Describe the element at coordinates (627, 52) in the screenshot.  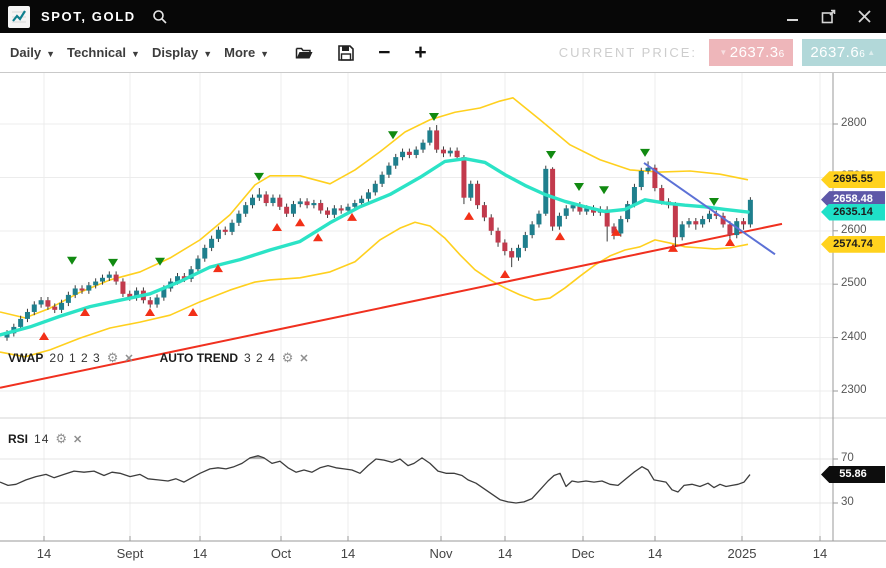
I see `current-price-label: CURRENT PRICE:` at that location.